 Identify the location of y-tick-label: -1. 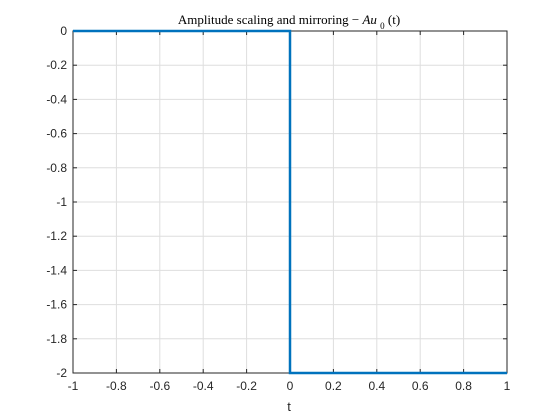
(61, 202).